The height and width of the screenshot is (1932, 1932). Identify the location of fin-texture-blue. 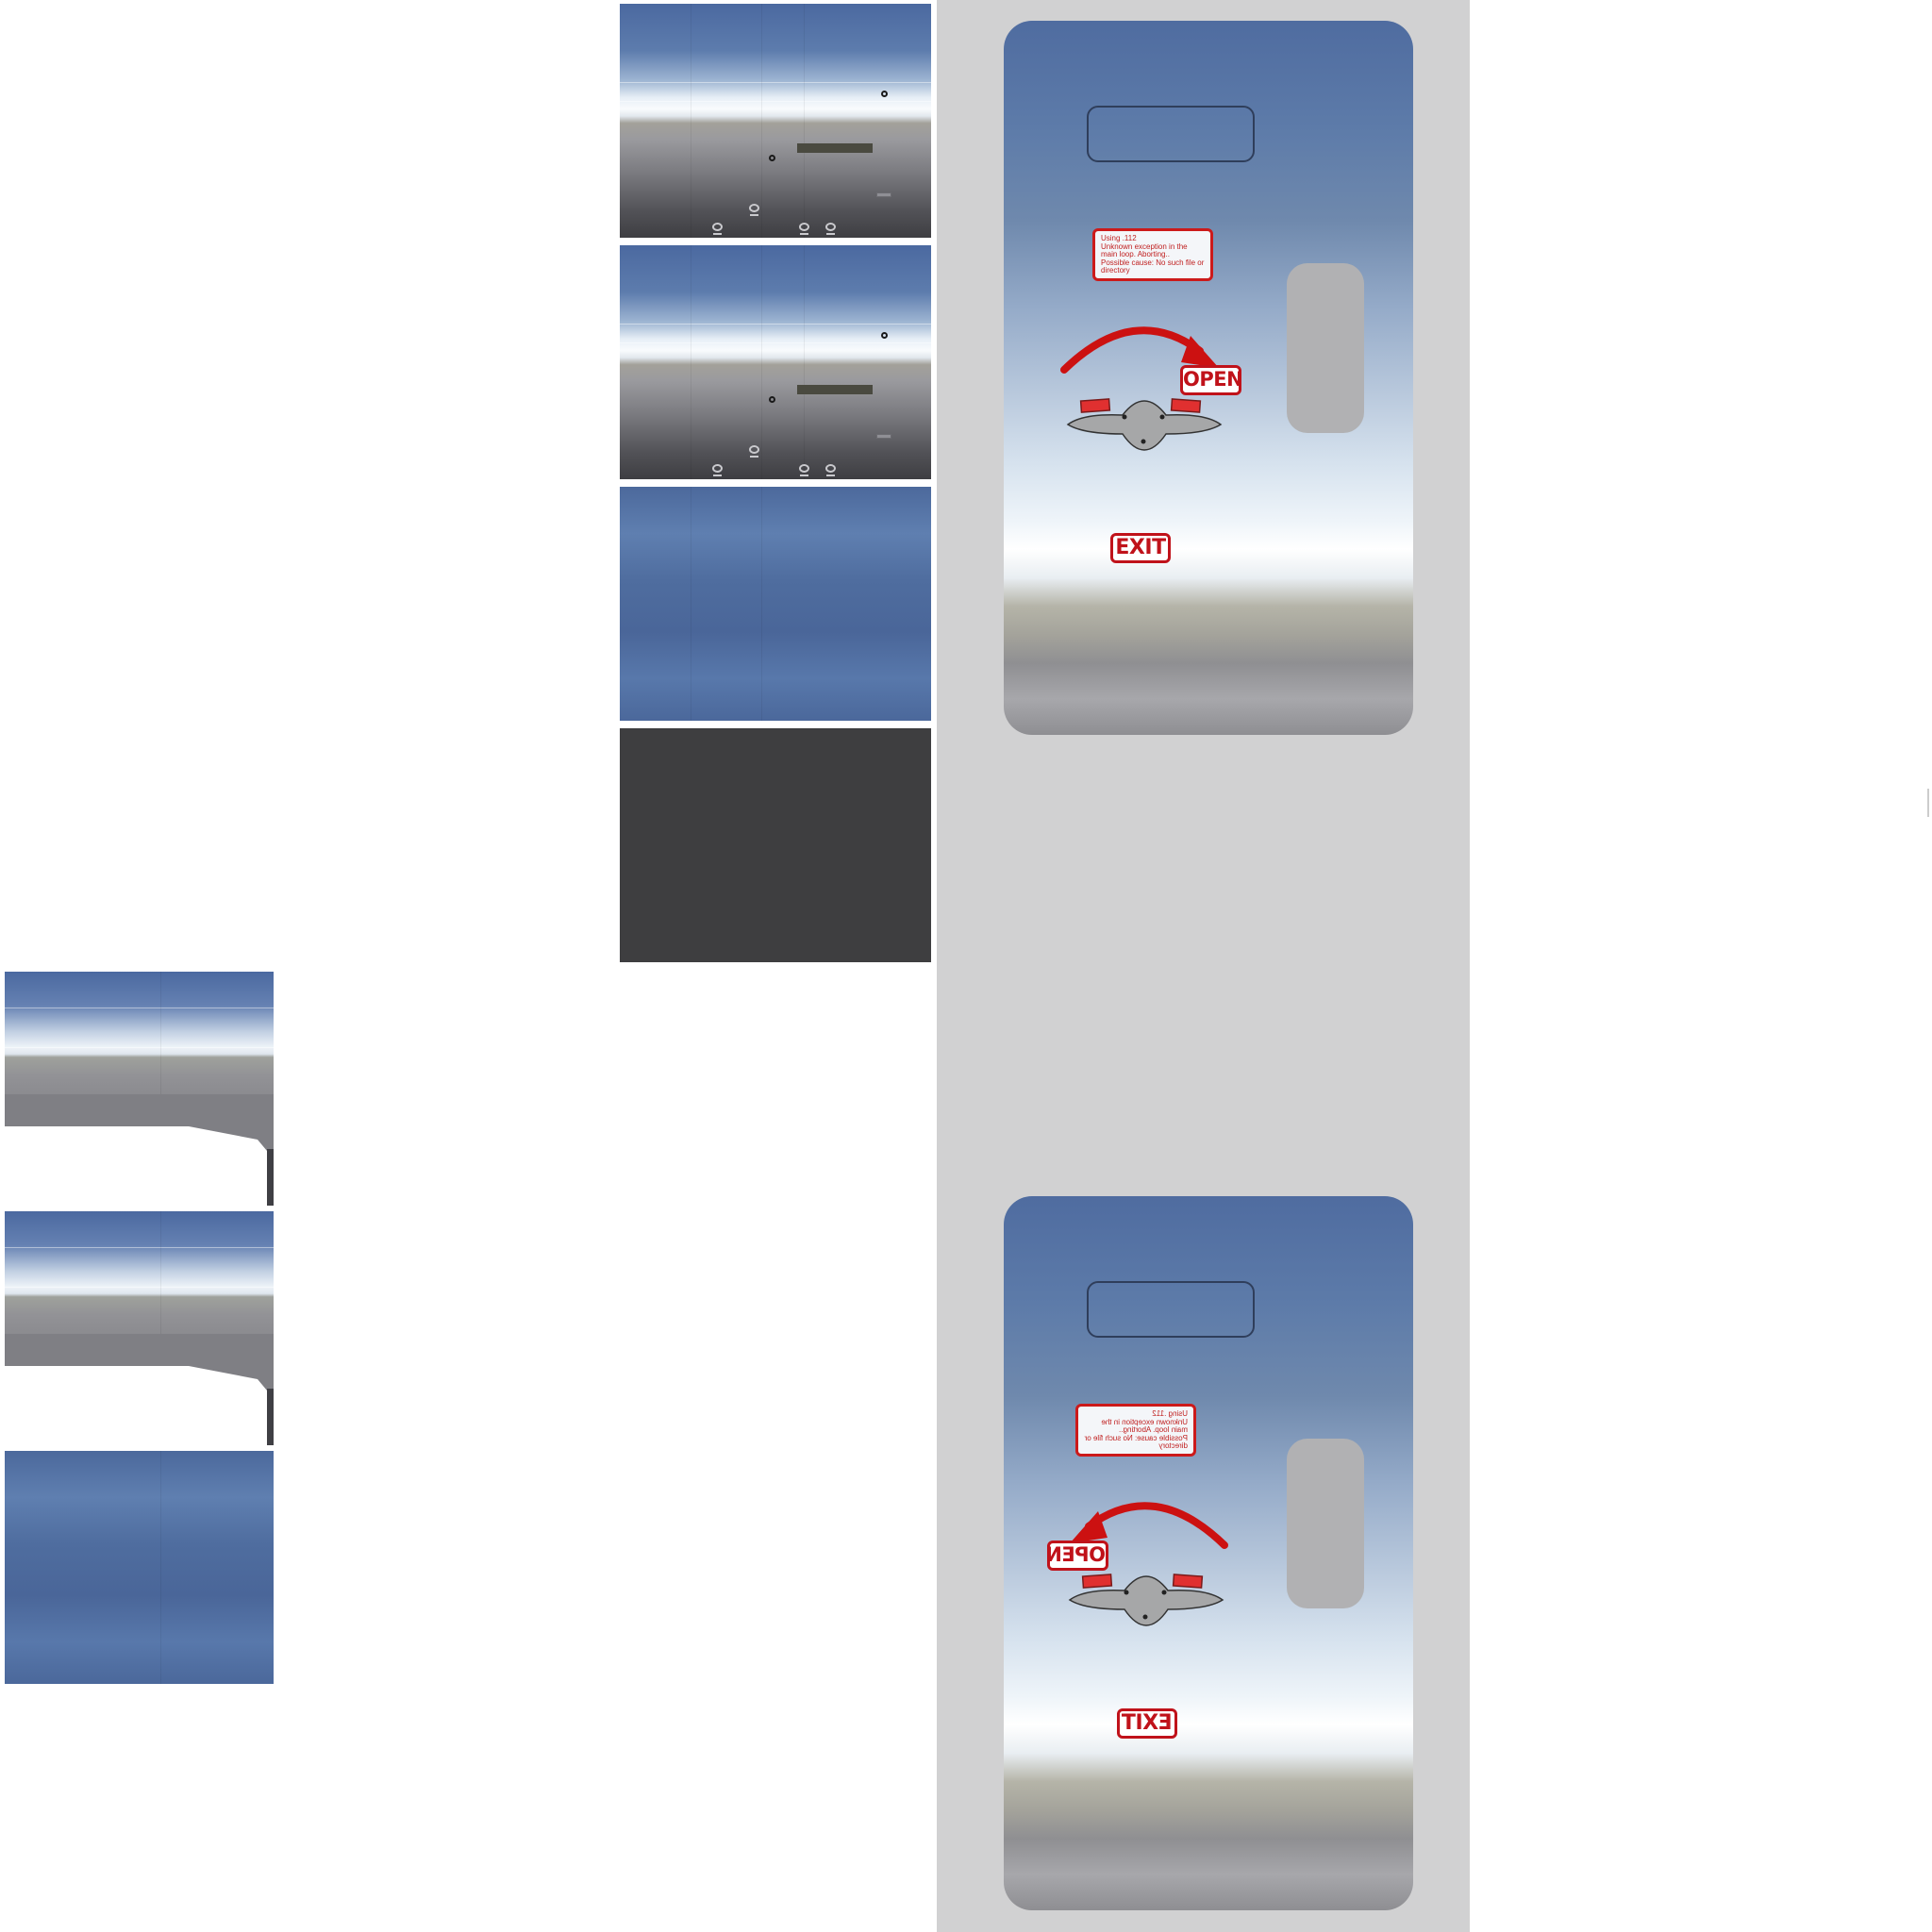
(140, 1567).